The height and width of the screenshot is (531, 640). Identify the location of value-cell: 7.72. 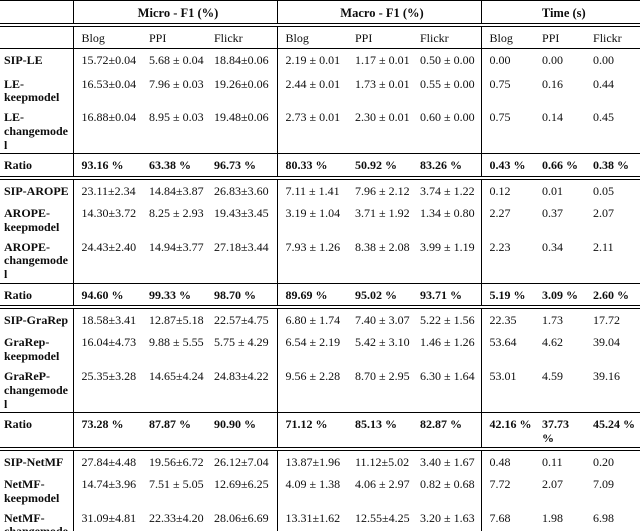
(500, 484).